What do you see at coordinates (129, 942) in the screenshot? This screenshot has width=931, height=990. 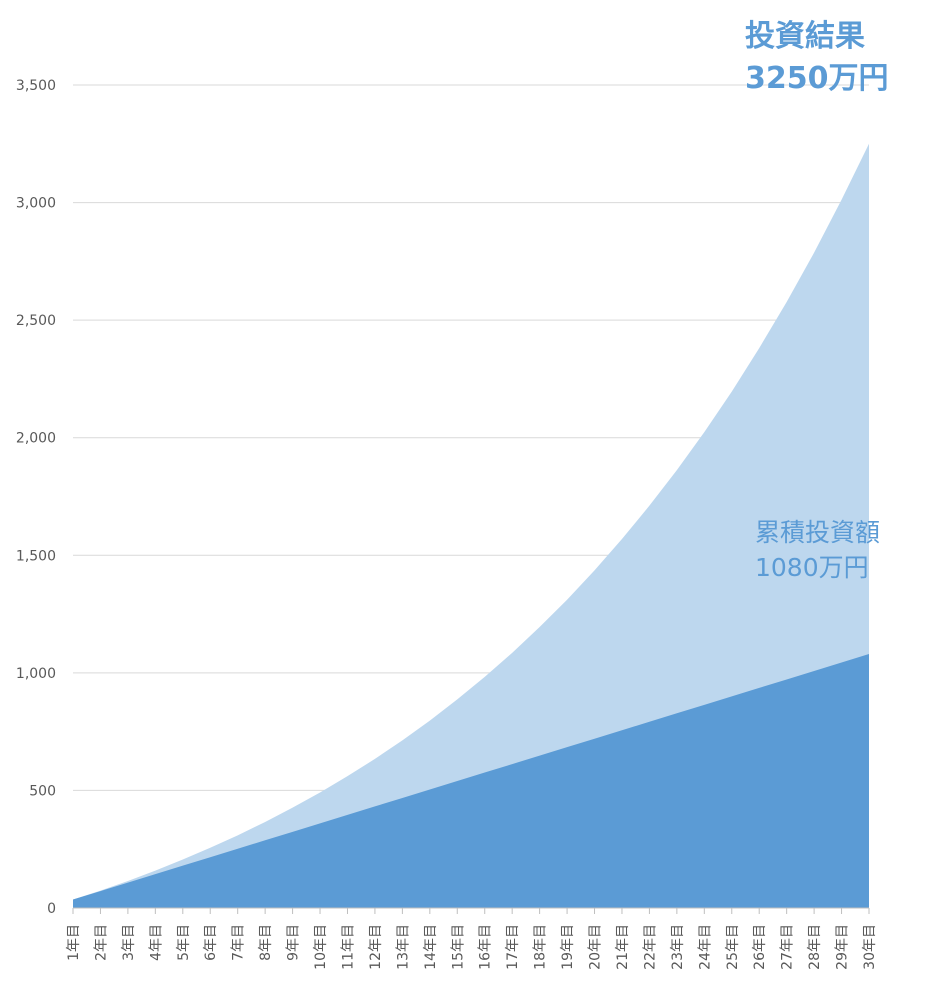 I see `x-tick-label: 3年目` at bounding box center [129, 942].